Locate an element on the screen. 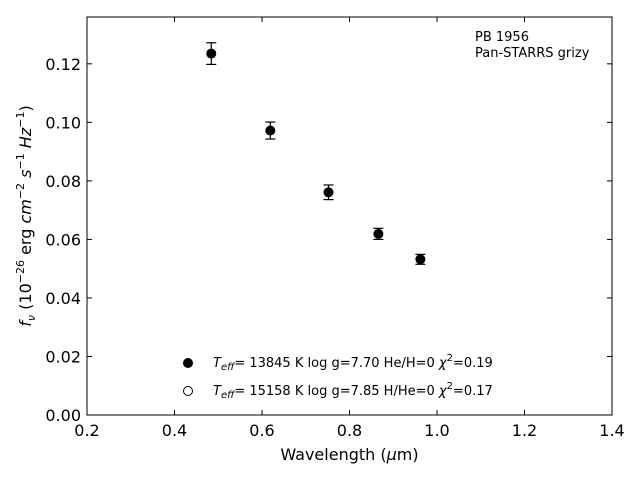 The height and width of the screenshot is (480, 640). annotation-survey: Pan-STARRS grizy is located at coordinates (532, 53).